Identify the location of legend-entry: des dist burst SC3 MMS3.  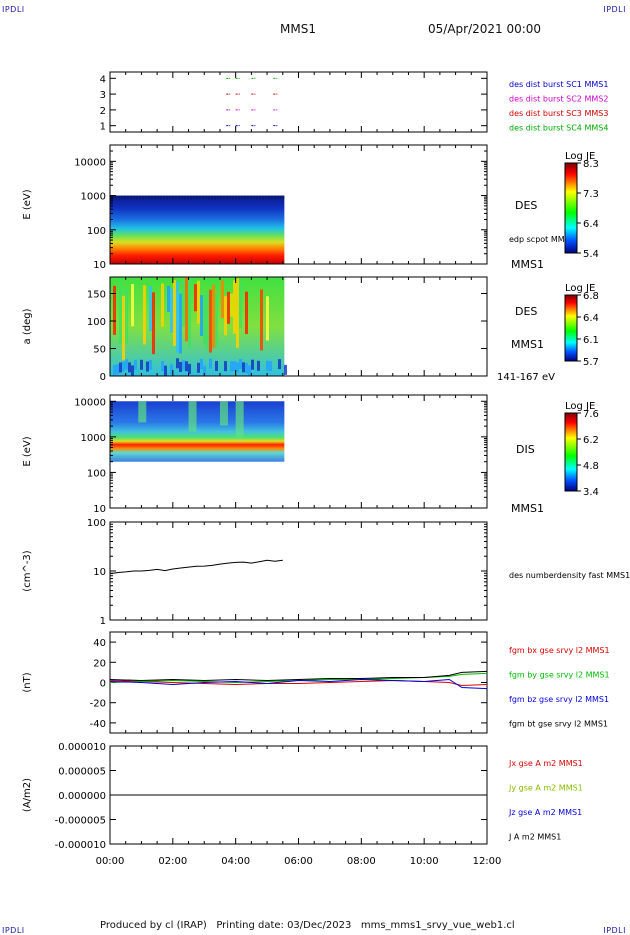
(558, 113).